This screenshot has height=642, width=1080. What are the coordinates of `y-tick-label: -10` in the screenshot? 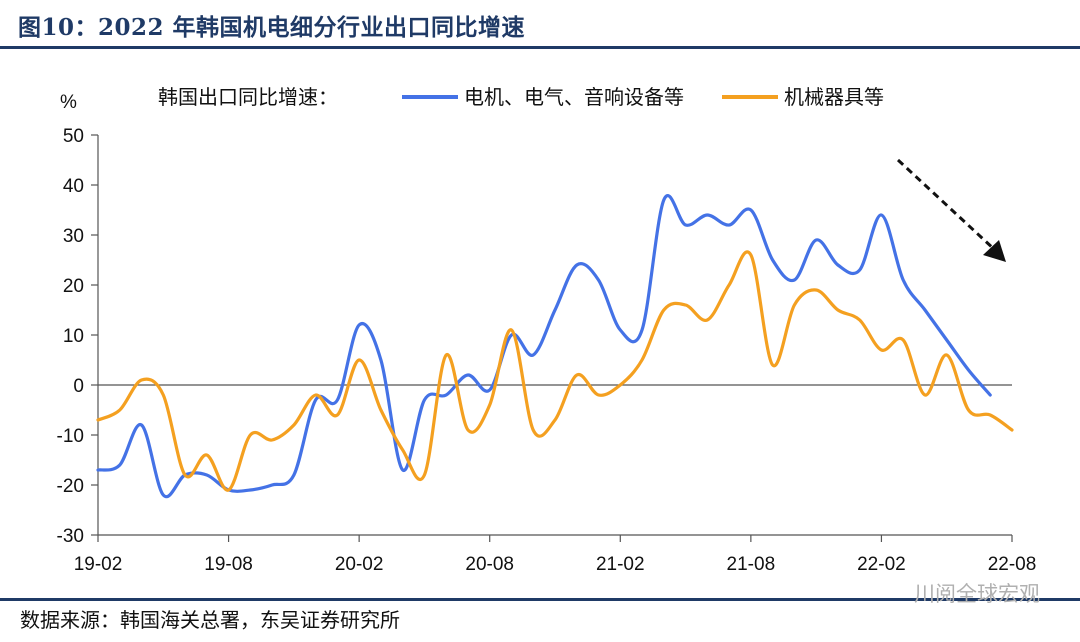 It's located at (70, 436).